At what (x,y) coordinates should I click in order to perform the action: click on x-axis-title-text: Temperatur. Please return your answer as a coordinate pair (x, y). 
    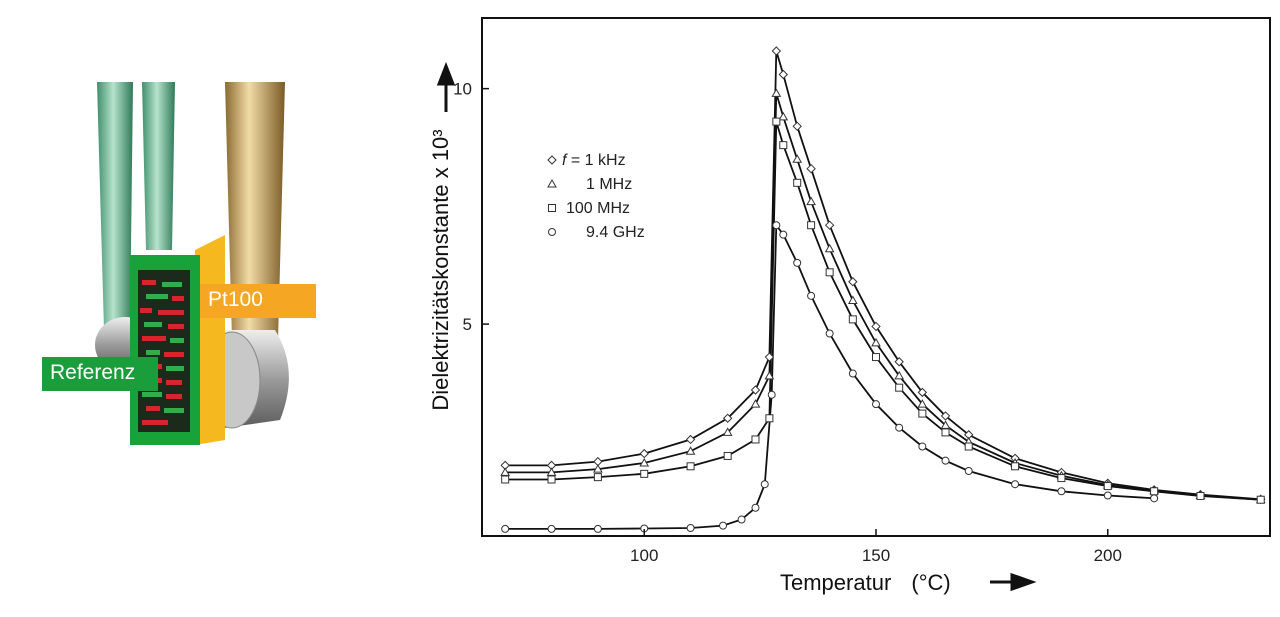
    Looking at the image, I should click on (835, 582).